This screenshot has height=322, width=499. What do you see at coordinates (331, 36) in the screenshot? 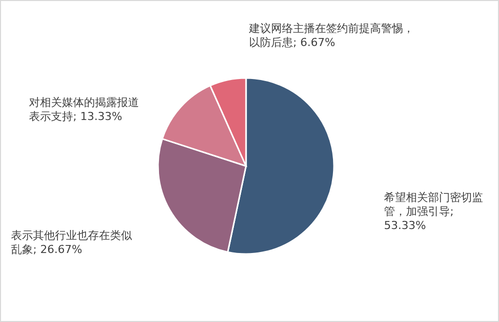
I see `slice-label: 建议网络主播在签约前提高警惕，以防后患; 6.67%` at bounding box center [331, 36].